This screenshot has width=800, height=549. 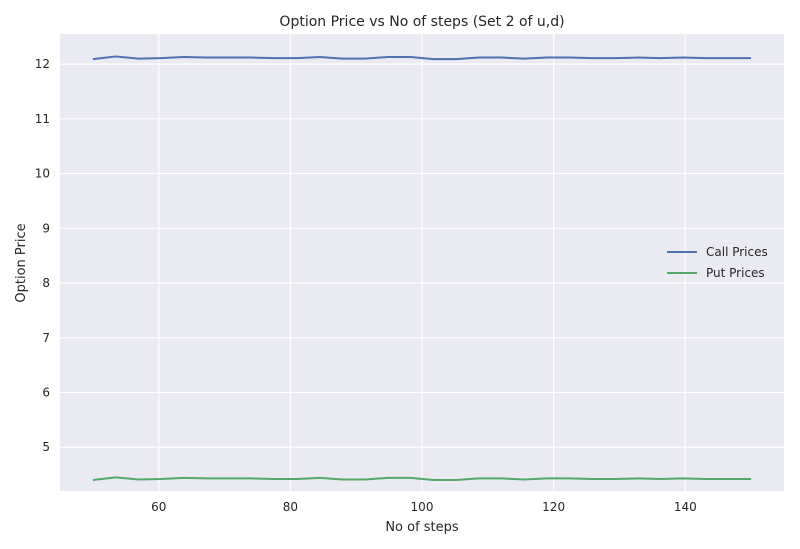 What do you see at coordinates (553, 507) in the screenshot?
I see `x-tick-label: 120` at bounding box center [553, 507].